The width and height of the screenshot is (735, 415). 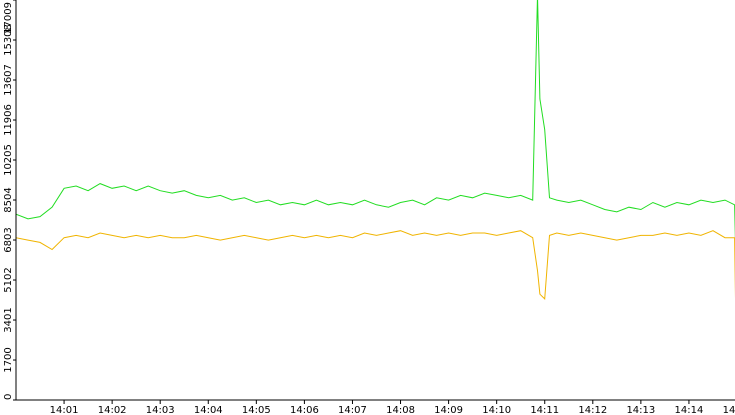 What do you see at coordinates (496, 410) in the screenshot?
I see `x-tick-label: 14:10` at bounding box center [496, 410].